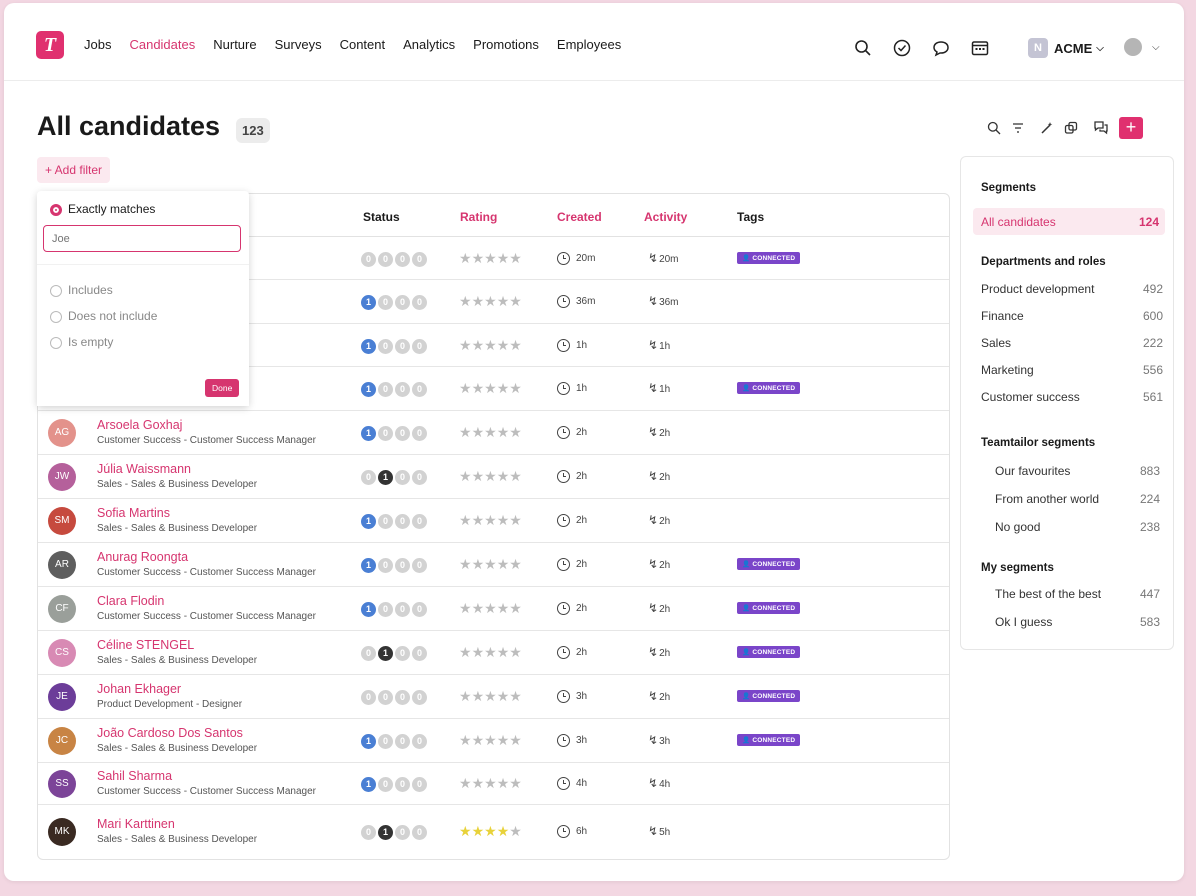  I want to click on add-filter-button: + Add filter, so click(74, 170).